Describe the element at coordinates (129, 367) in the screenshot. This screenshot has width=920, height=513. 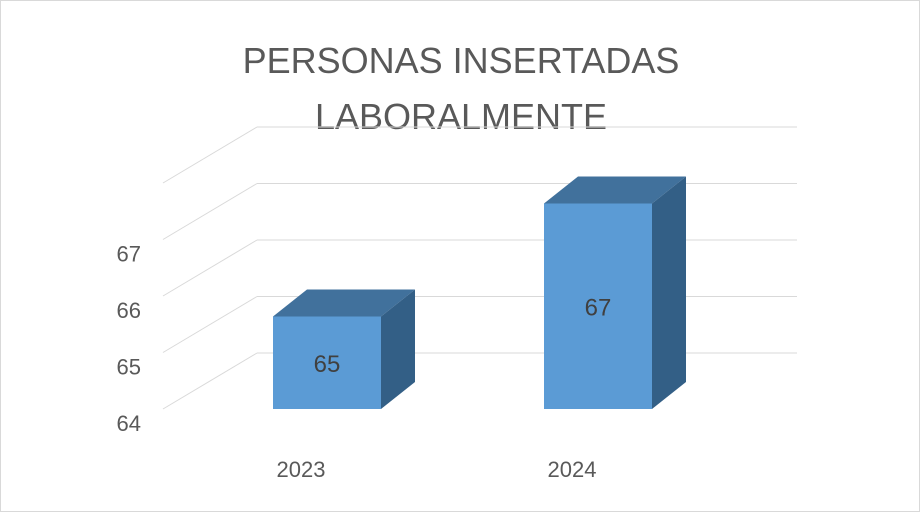
I see `y-tick-label: 65` at that location.